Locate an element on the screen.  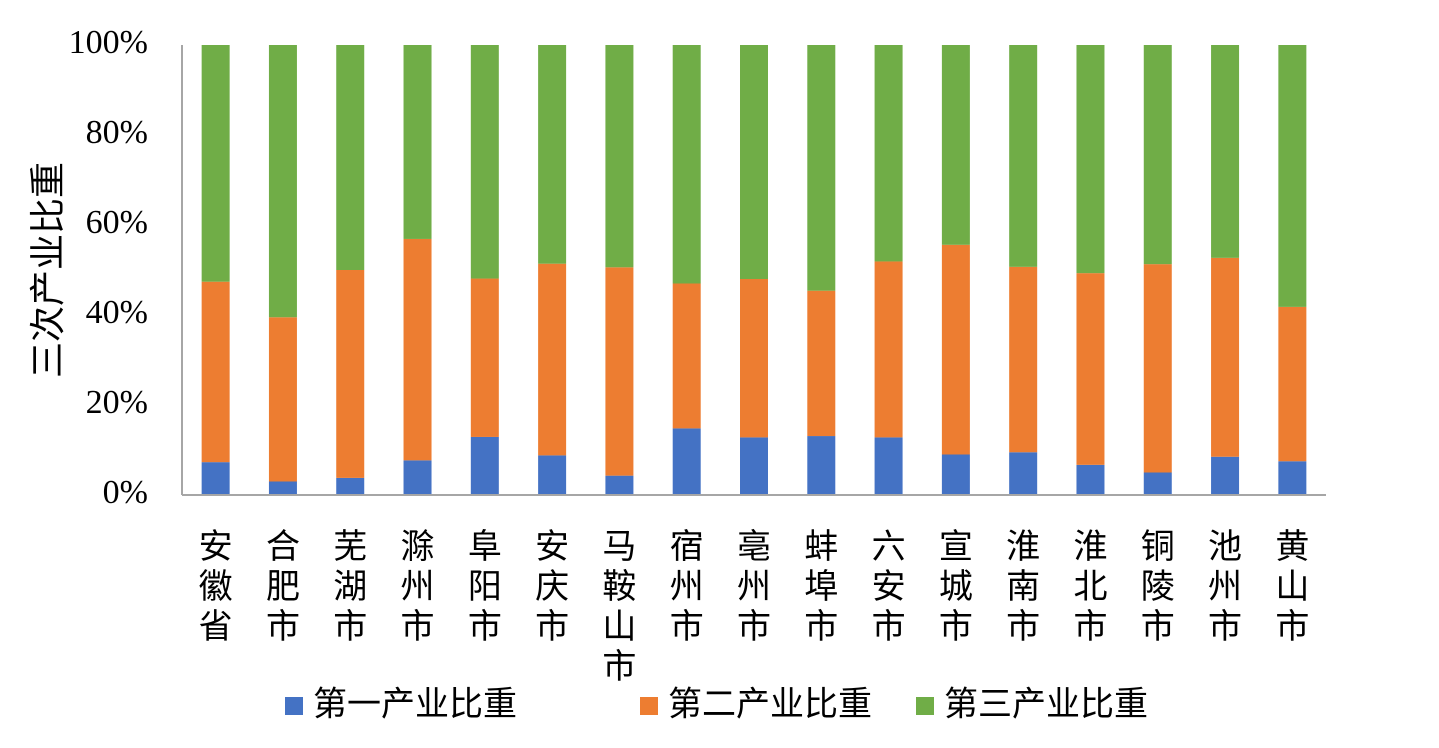
legend-label-3: 第三产业比重 is located at coordinates (1046, 705).